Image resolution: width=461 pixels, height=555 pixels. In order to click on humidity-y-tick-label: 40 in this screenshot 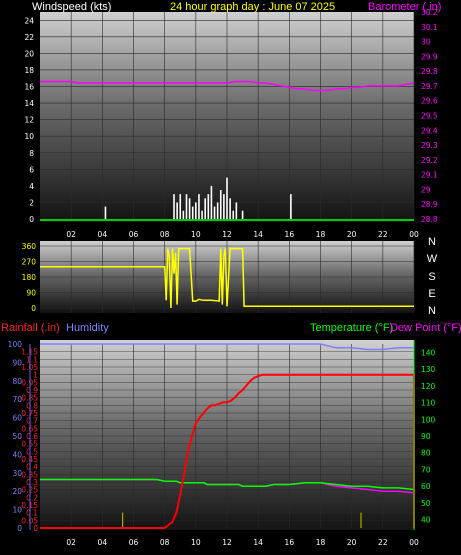, I will do `click(17, 454)`.